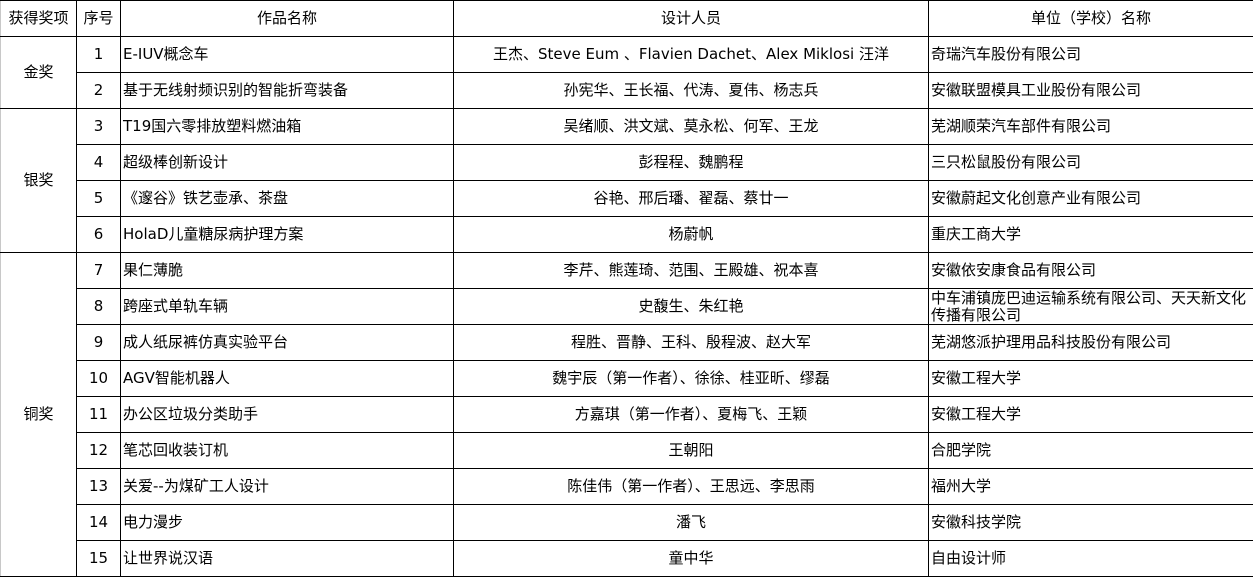  What do you see at coordinates (98, 486) in the screenshot?
I see `number-cell: 13` at bounding box center [98, 486].